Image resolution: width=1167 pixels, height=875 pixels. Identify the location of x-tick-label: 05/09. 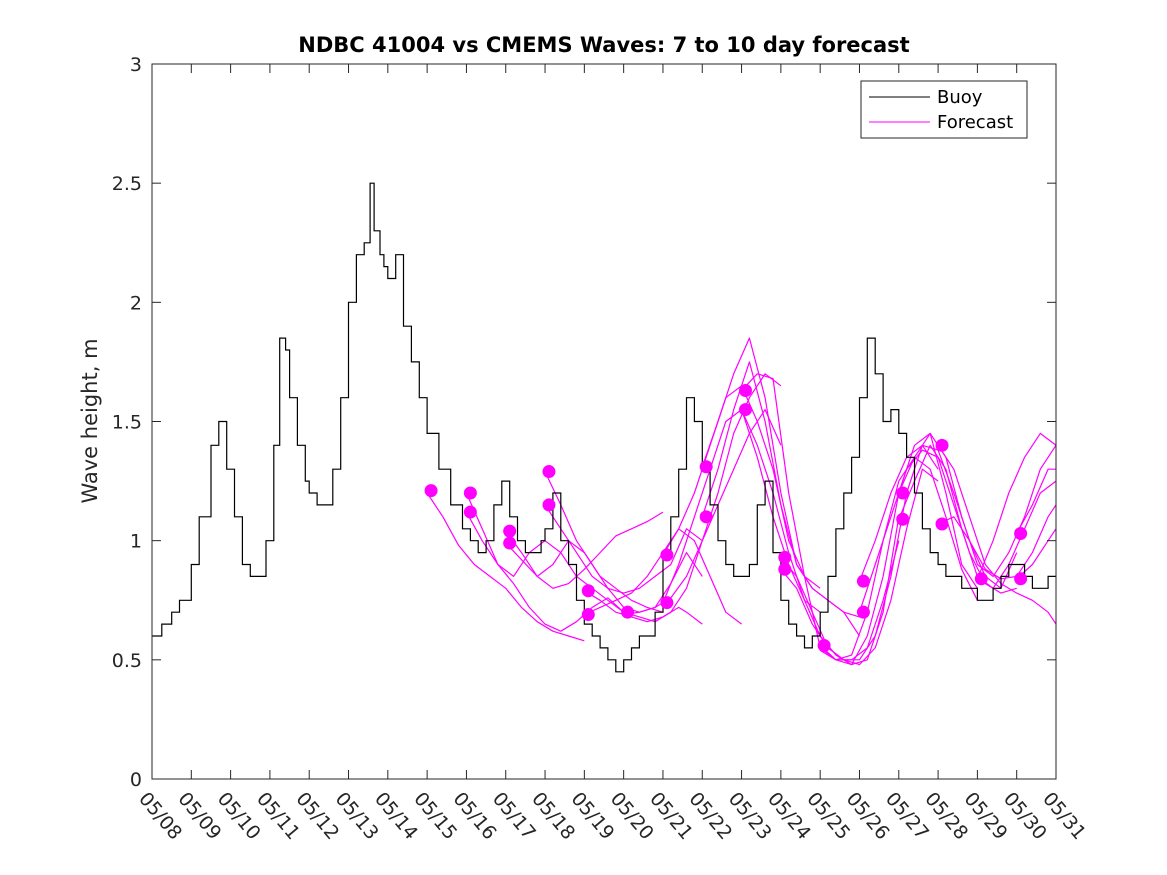
(199, 816).